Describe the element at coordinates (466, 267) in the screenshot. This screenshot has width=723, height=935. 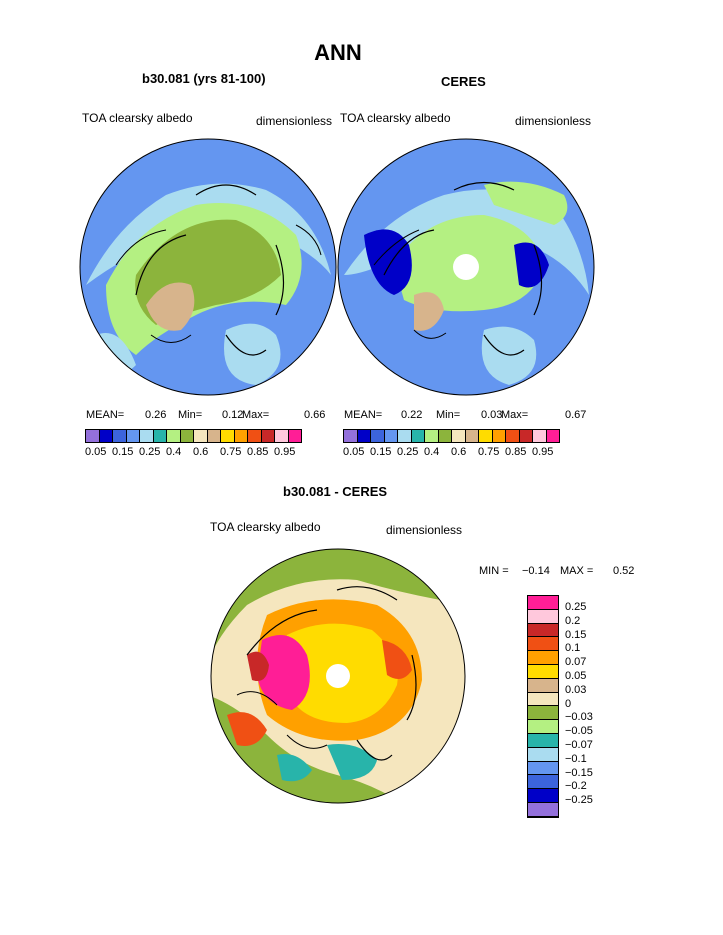
I see `map-ceres-albedo` at that location.